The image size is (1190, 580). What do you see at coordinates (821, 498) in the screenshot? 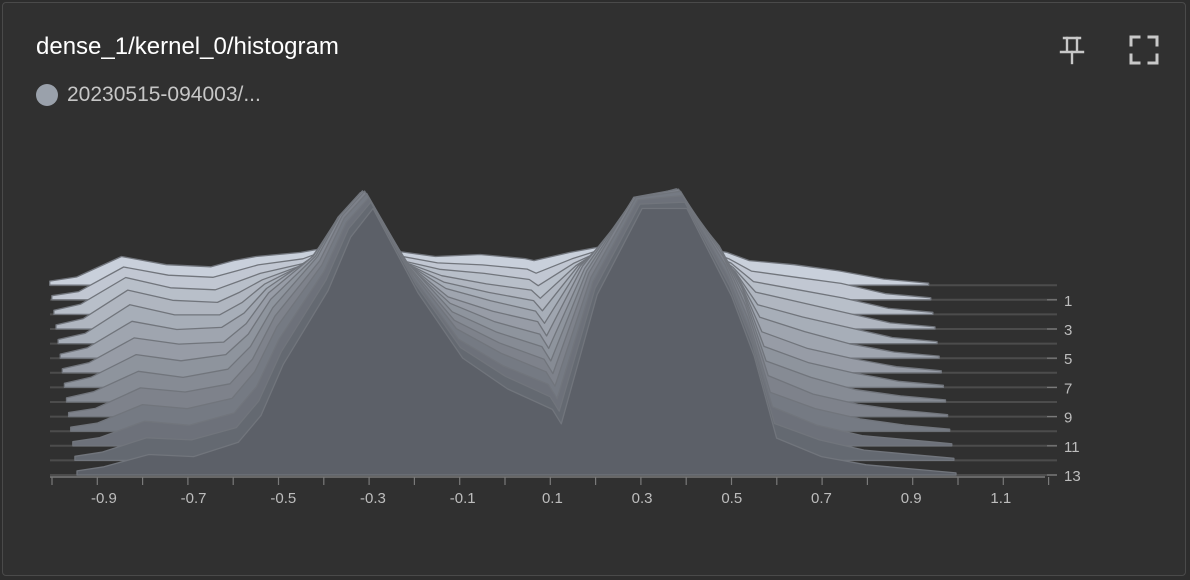
I see `x-tick-label: 0.7` at bounding box center [821, 498].